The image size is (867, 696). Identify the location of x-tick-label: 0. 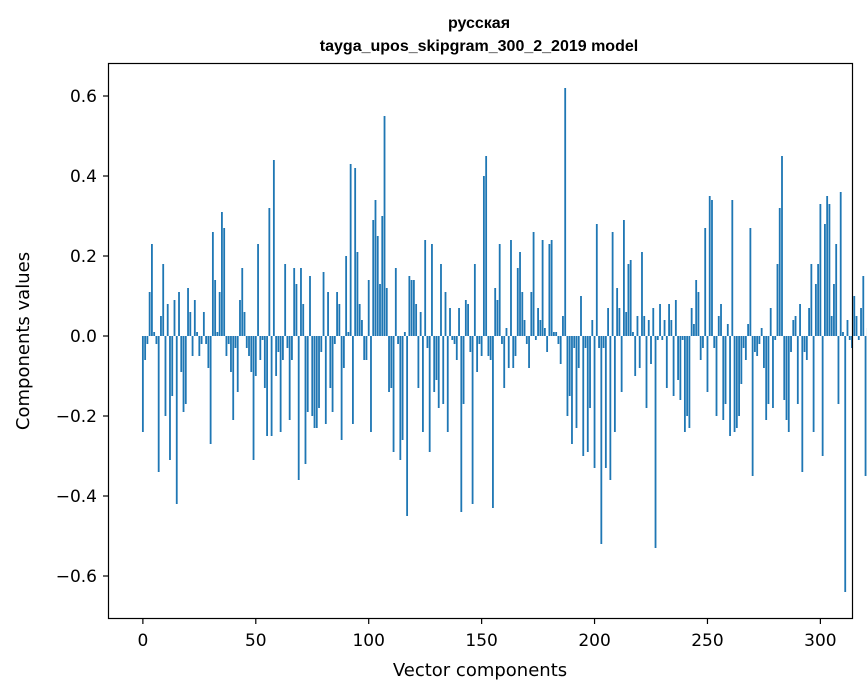
(142, 641).